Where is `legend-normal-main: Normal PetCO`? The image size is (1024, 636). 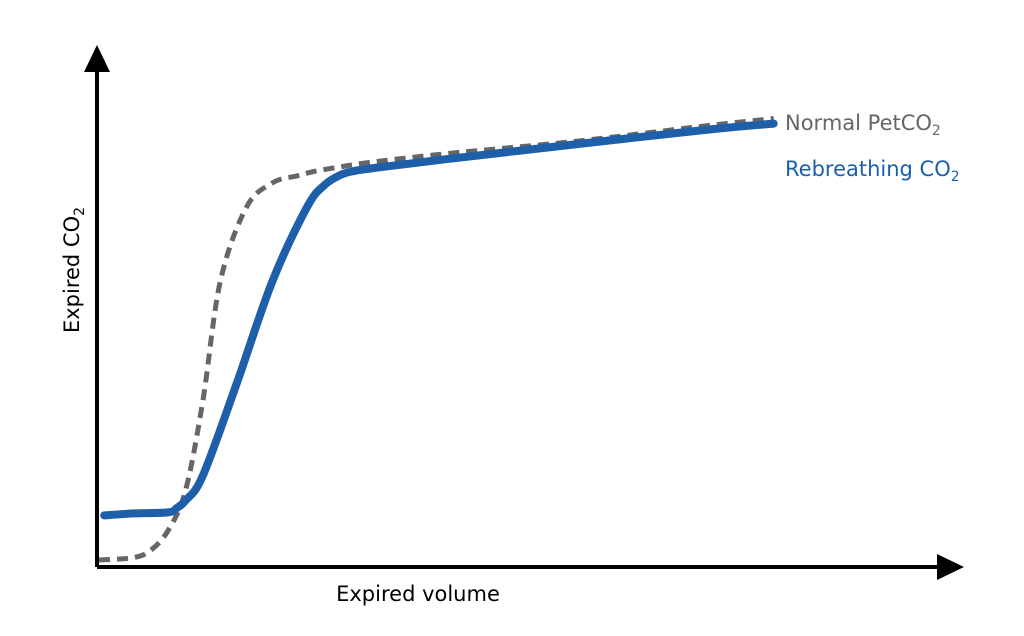 legend-normal-main: Normal PetCO is located at coordinates (858, 123).